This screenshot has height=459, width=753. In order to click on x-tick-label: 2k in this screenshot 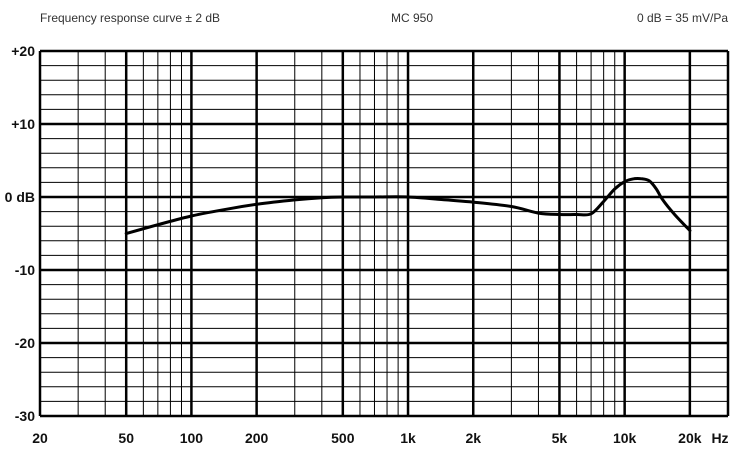, I will do `click(473, 438)`.